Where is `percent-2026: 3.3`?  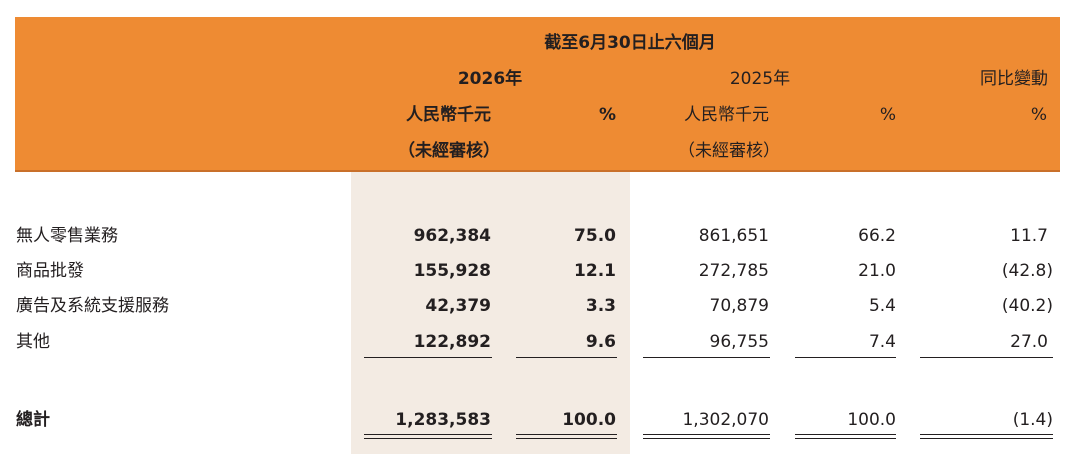 percent-2026: 3.3 is located at coordinates (600, 306).